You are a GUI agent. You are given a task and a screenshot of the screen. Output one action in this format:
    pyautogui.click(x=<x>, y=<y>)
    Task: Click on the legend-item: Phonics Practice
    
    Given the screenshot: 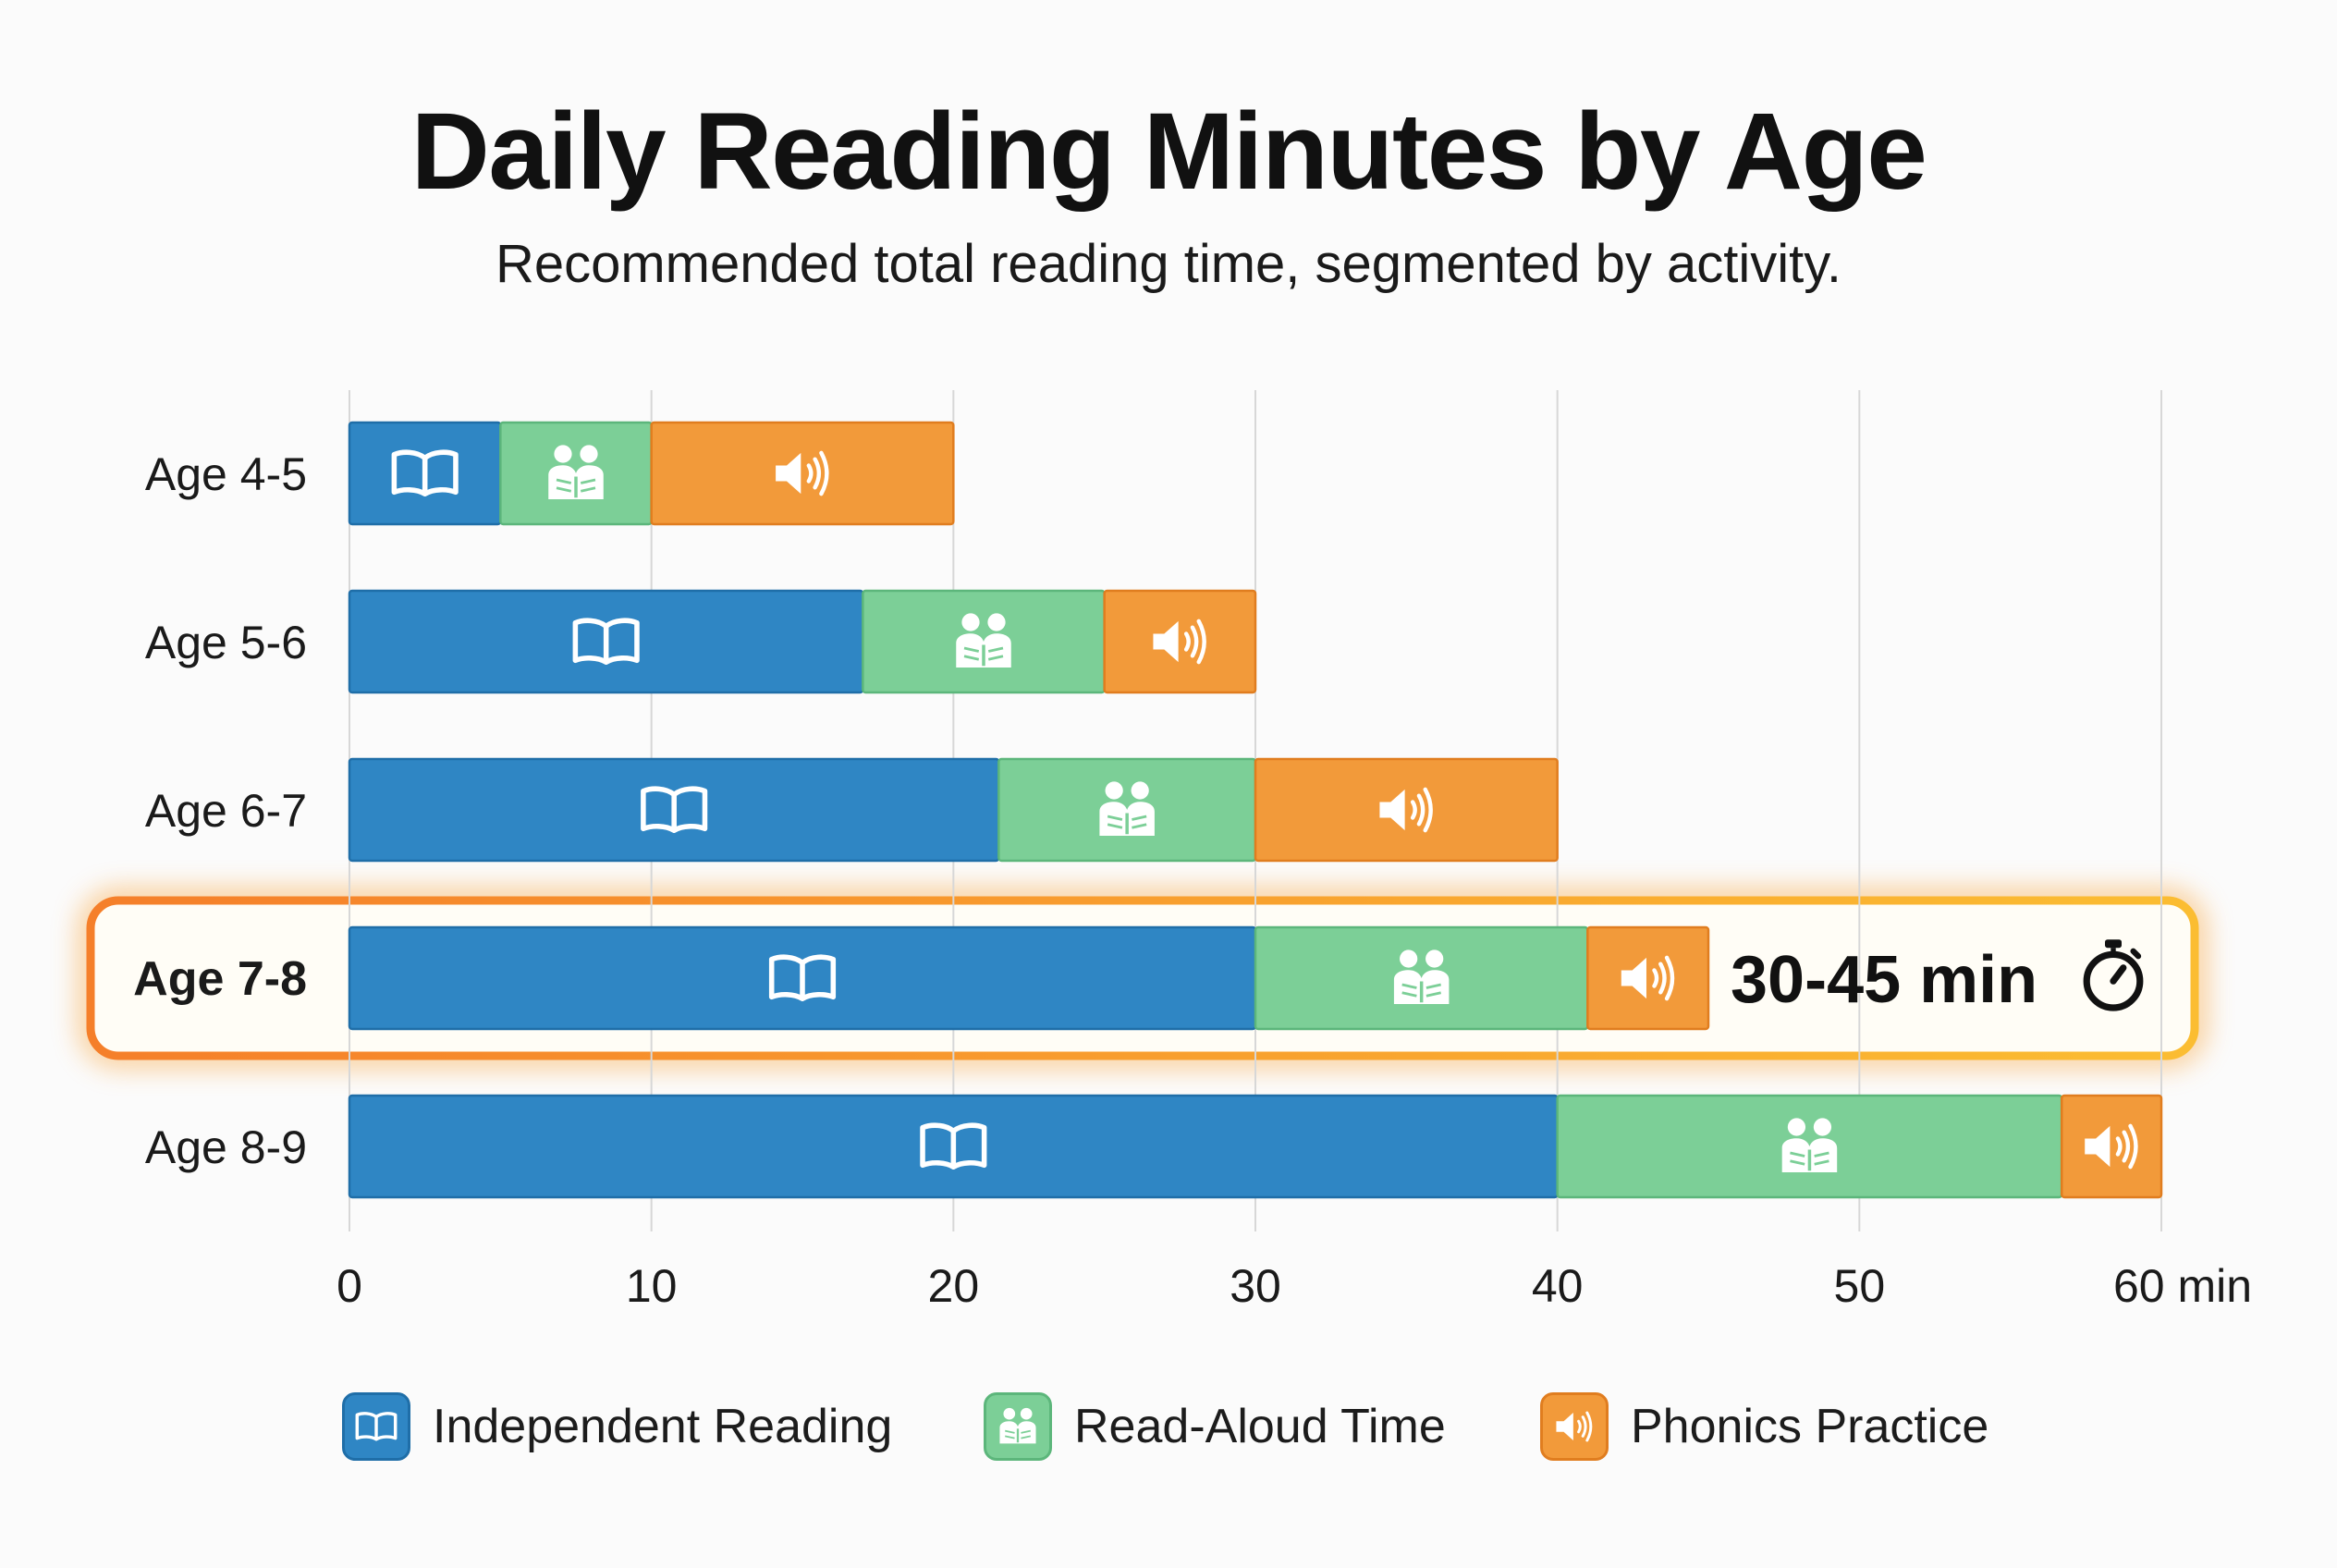 What is the action you would take?
    pyautogui.click(x=1764, y=1427)
    